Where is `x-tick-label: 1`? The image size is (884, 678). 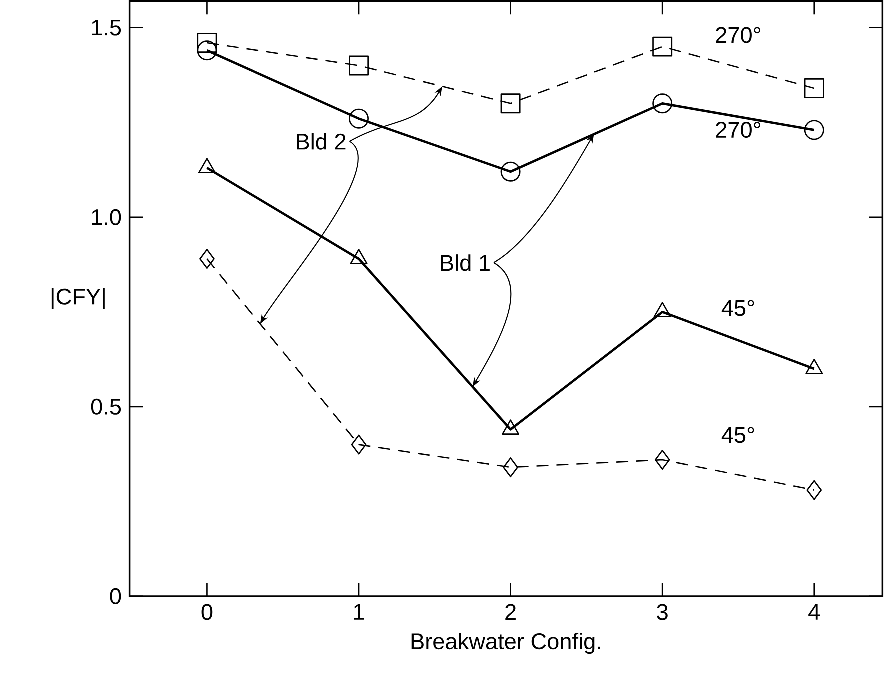
x-tick-label: 1 is located at coordinates (359, 612).